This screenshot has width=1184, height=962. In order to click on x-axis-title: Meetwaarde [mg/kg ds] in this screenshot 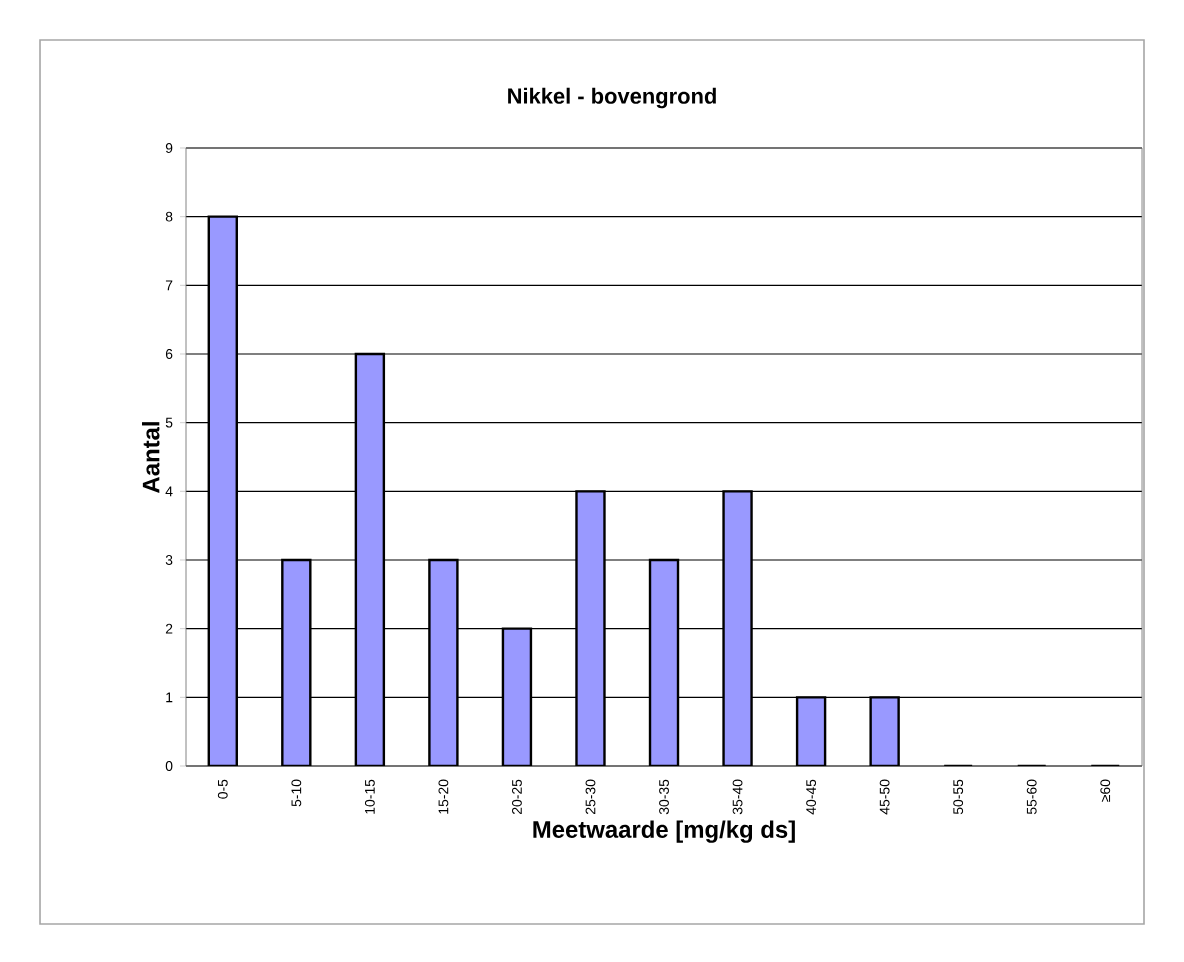, I will do `click(664, 831)`.